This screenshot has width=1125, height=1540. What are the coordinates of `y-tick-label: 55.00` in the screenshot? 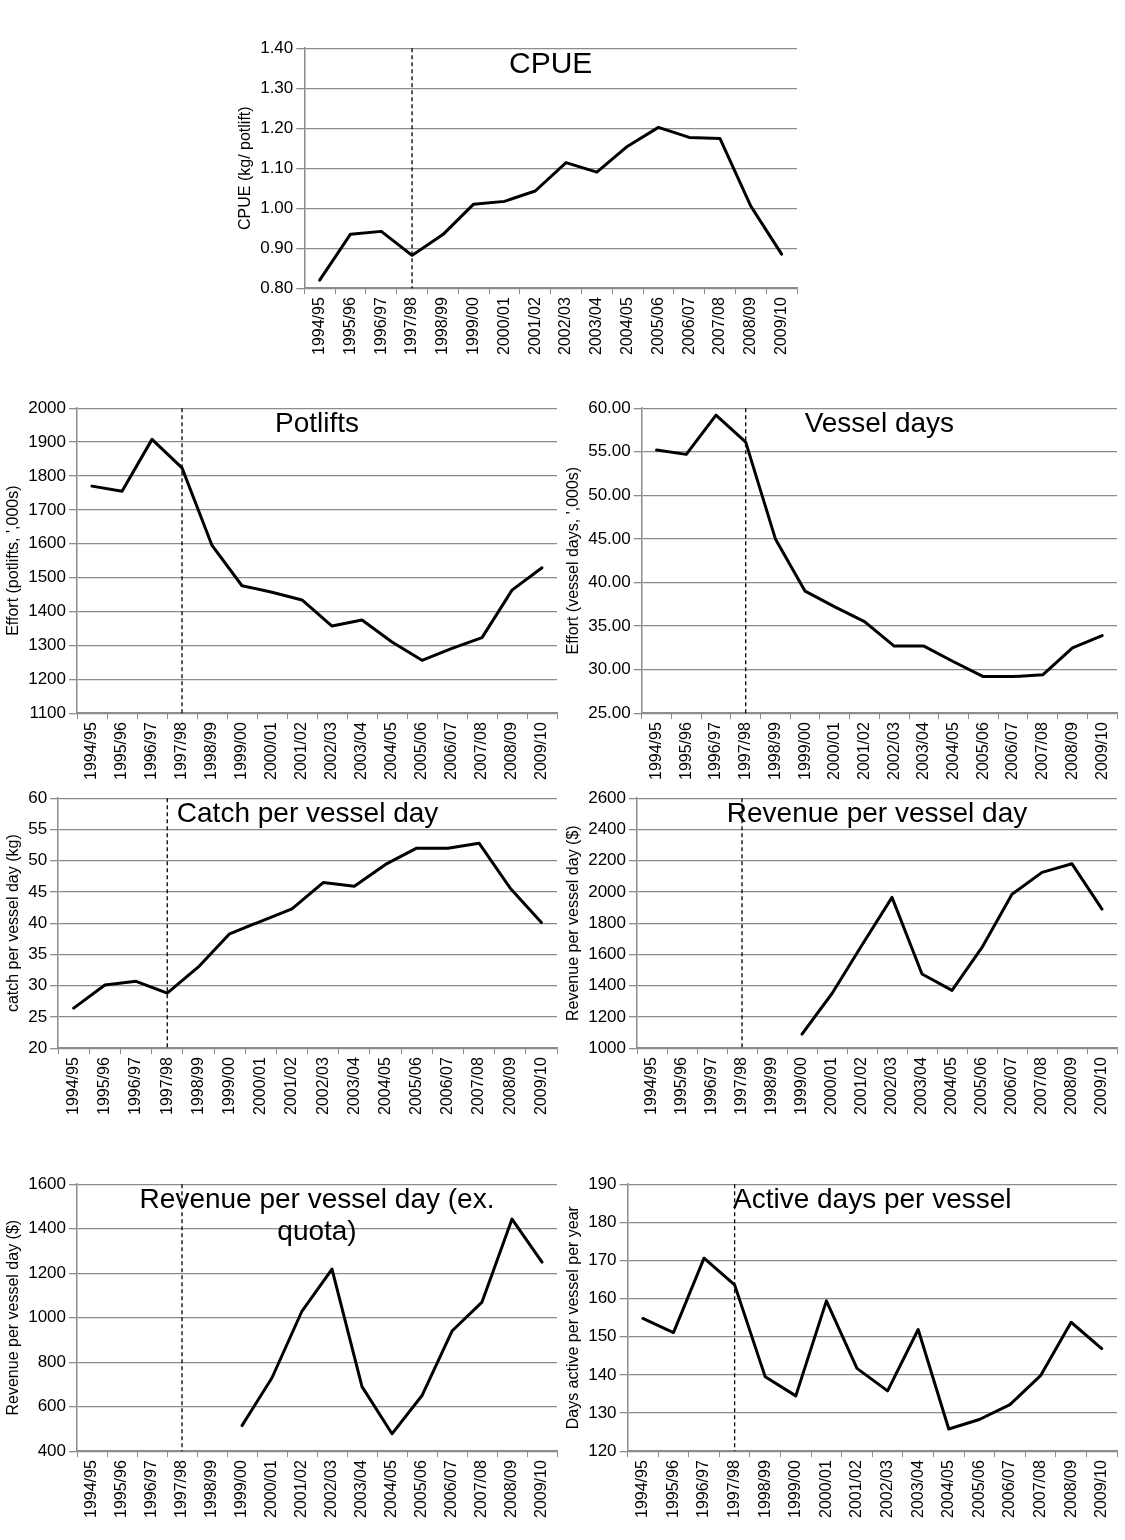 It's located at (609, 451).